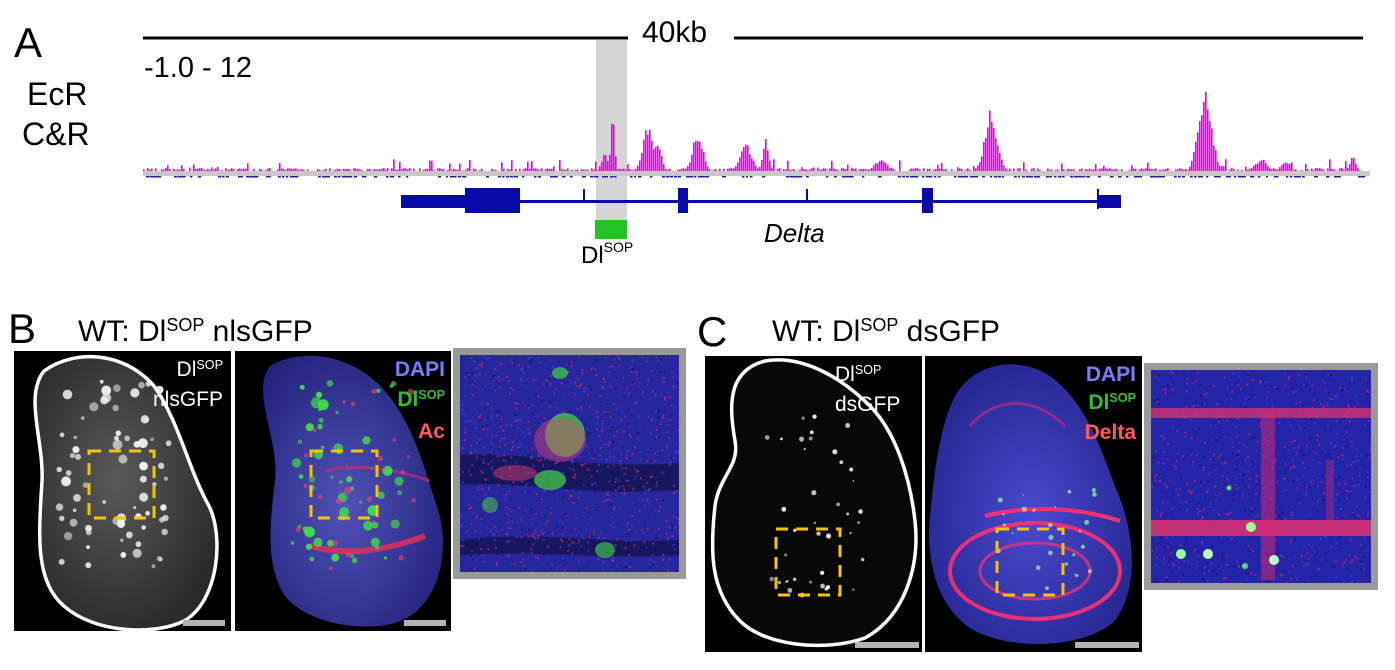 The width and height of the screenshot is (1395, 670). Describe the element at coordinates (808, 562) in the screenshot. I see `roi-box` at that location.